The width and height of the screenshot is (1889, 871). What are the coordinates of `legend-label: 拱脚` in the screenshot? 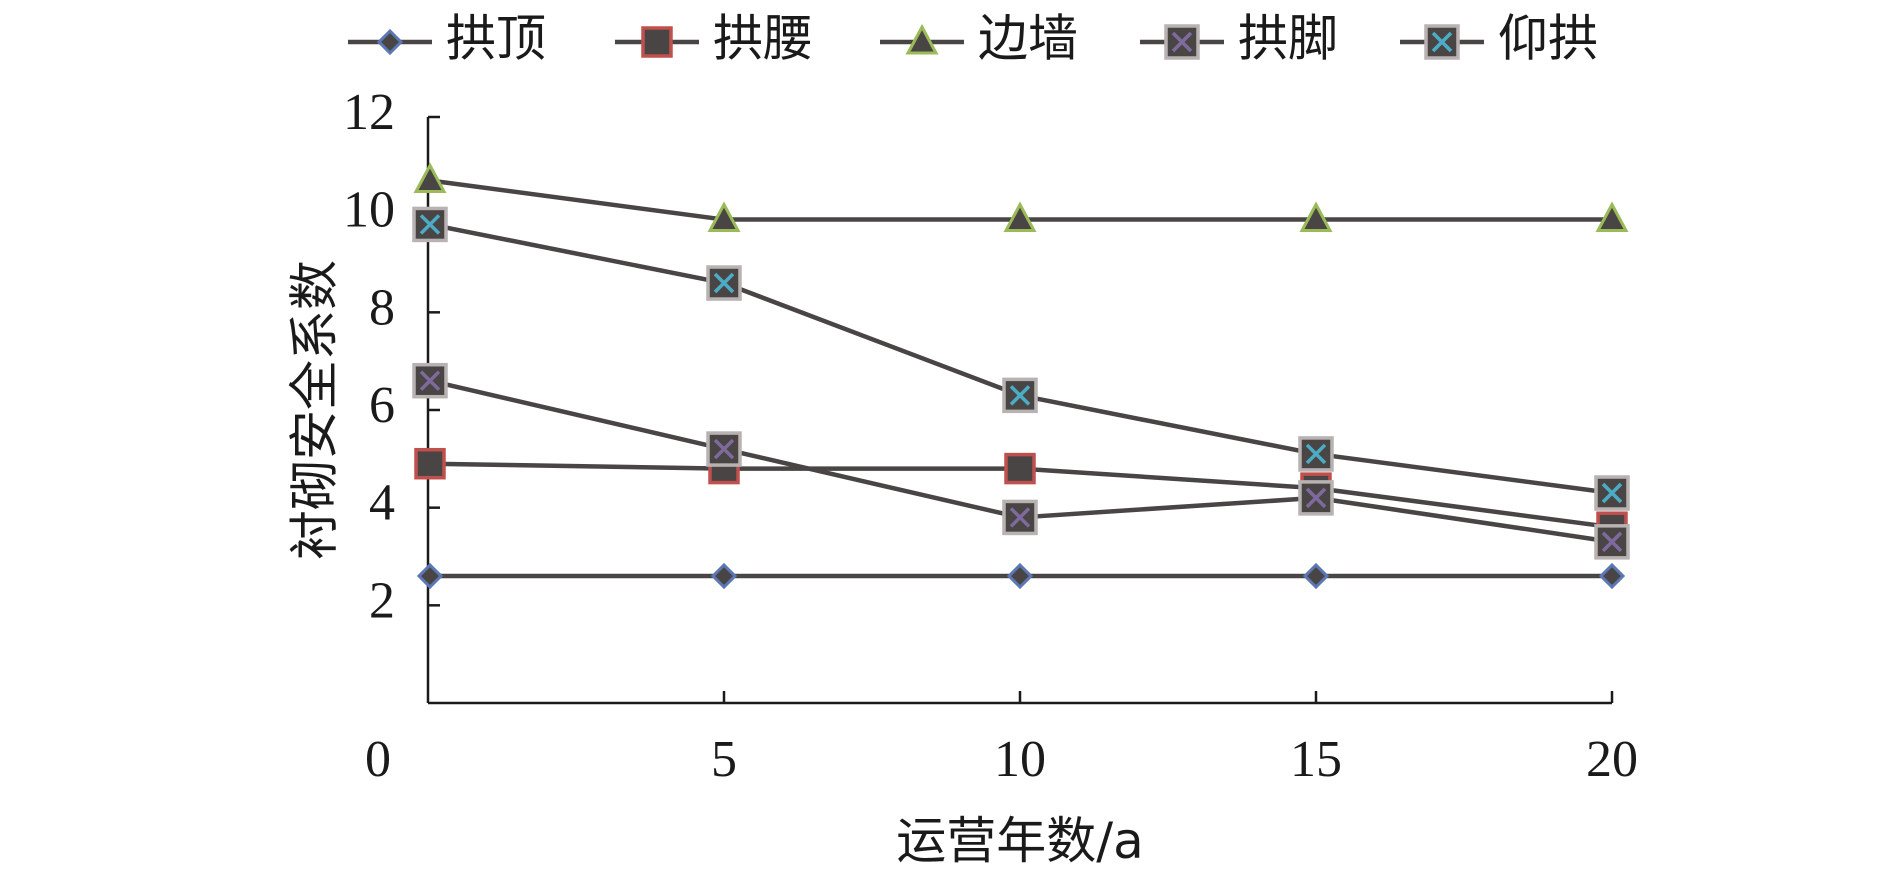 It's located at (1288, 39).